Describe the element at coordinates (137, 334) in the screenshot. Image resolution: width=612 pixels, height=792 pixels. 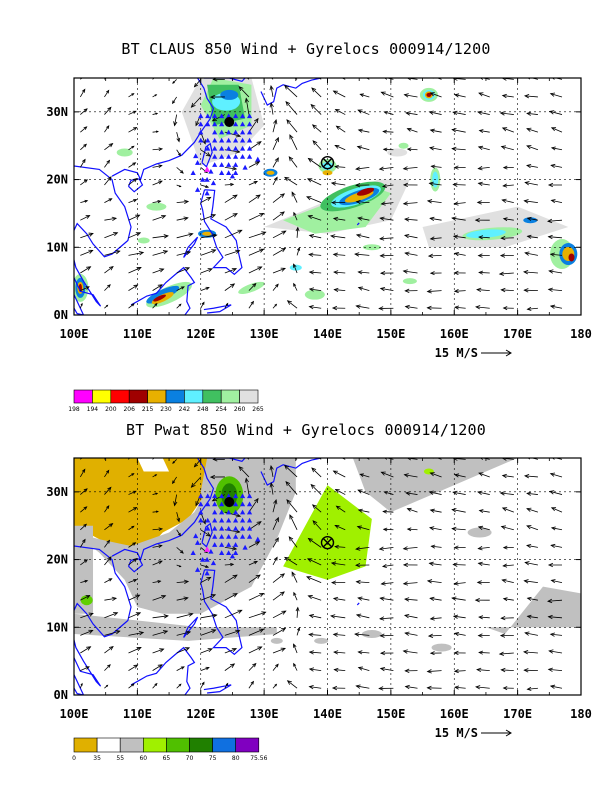
I see `x-tick-label: 110E` at that location.